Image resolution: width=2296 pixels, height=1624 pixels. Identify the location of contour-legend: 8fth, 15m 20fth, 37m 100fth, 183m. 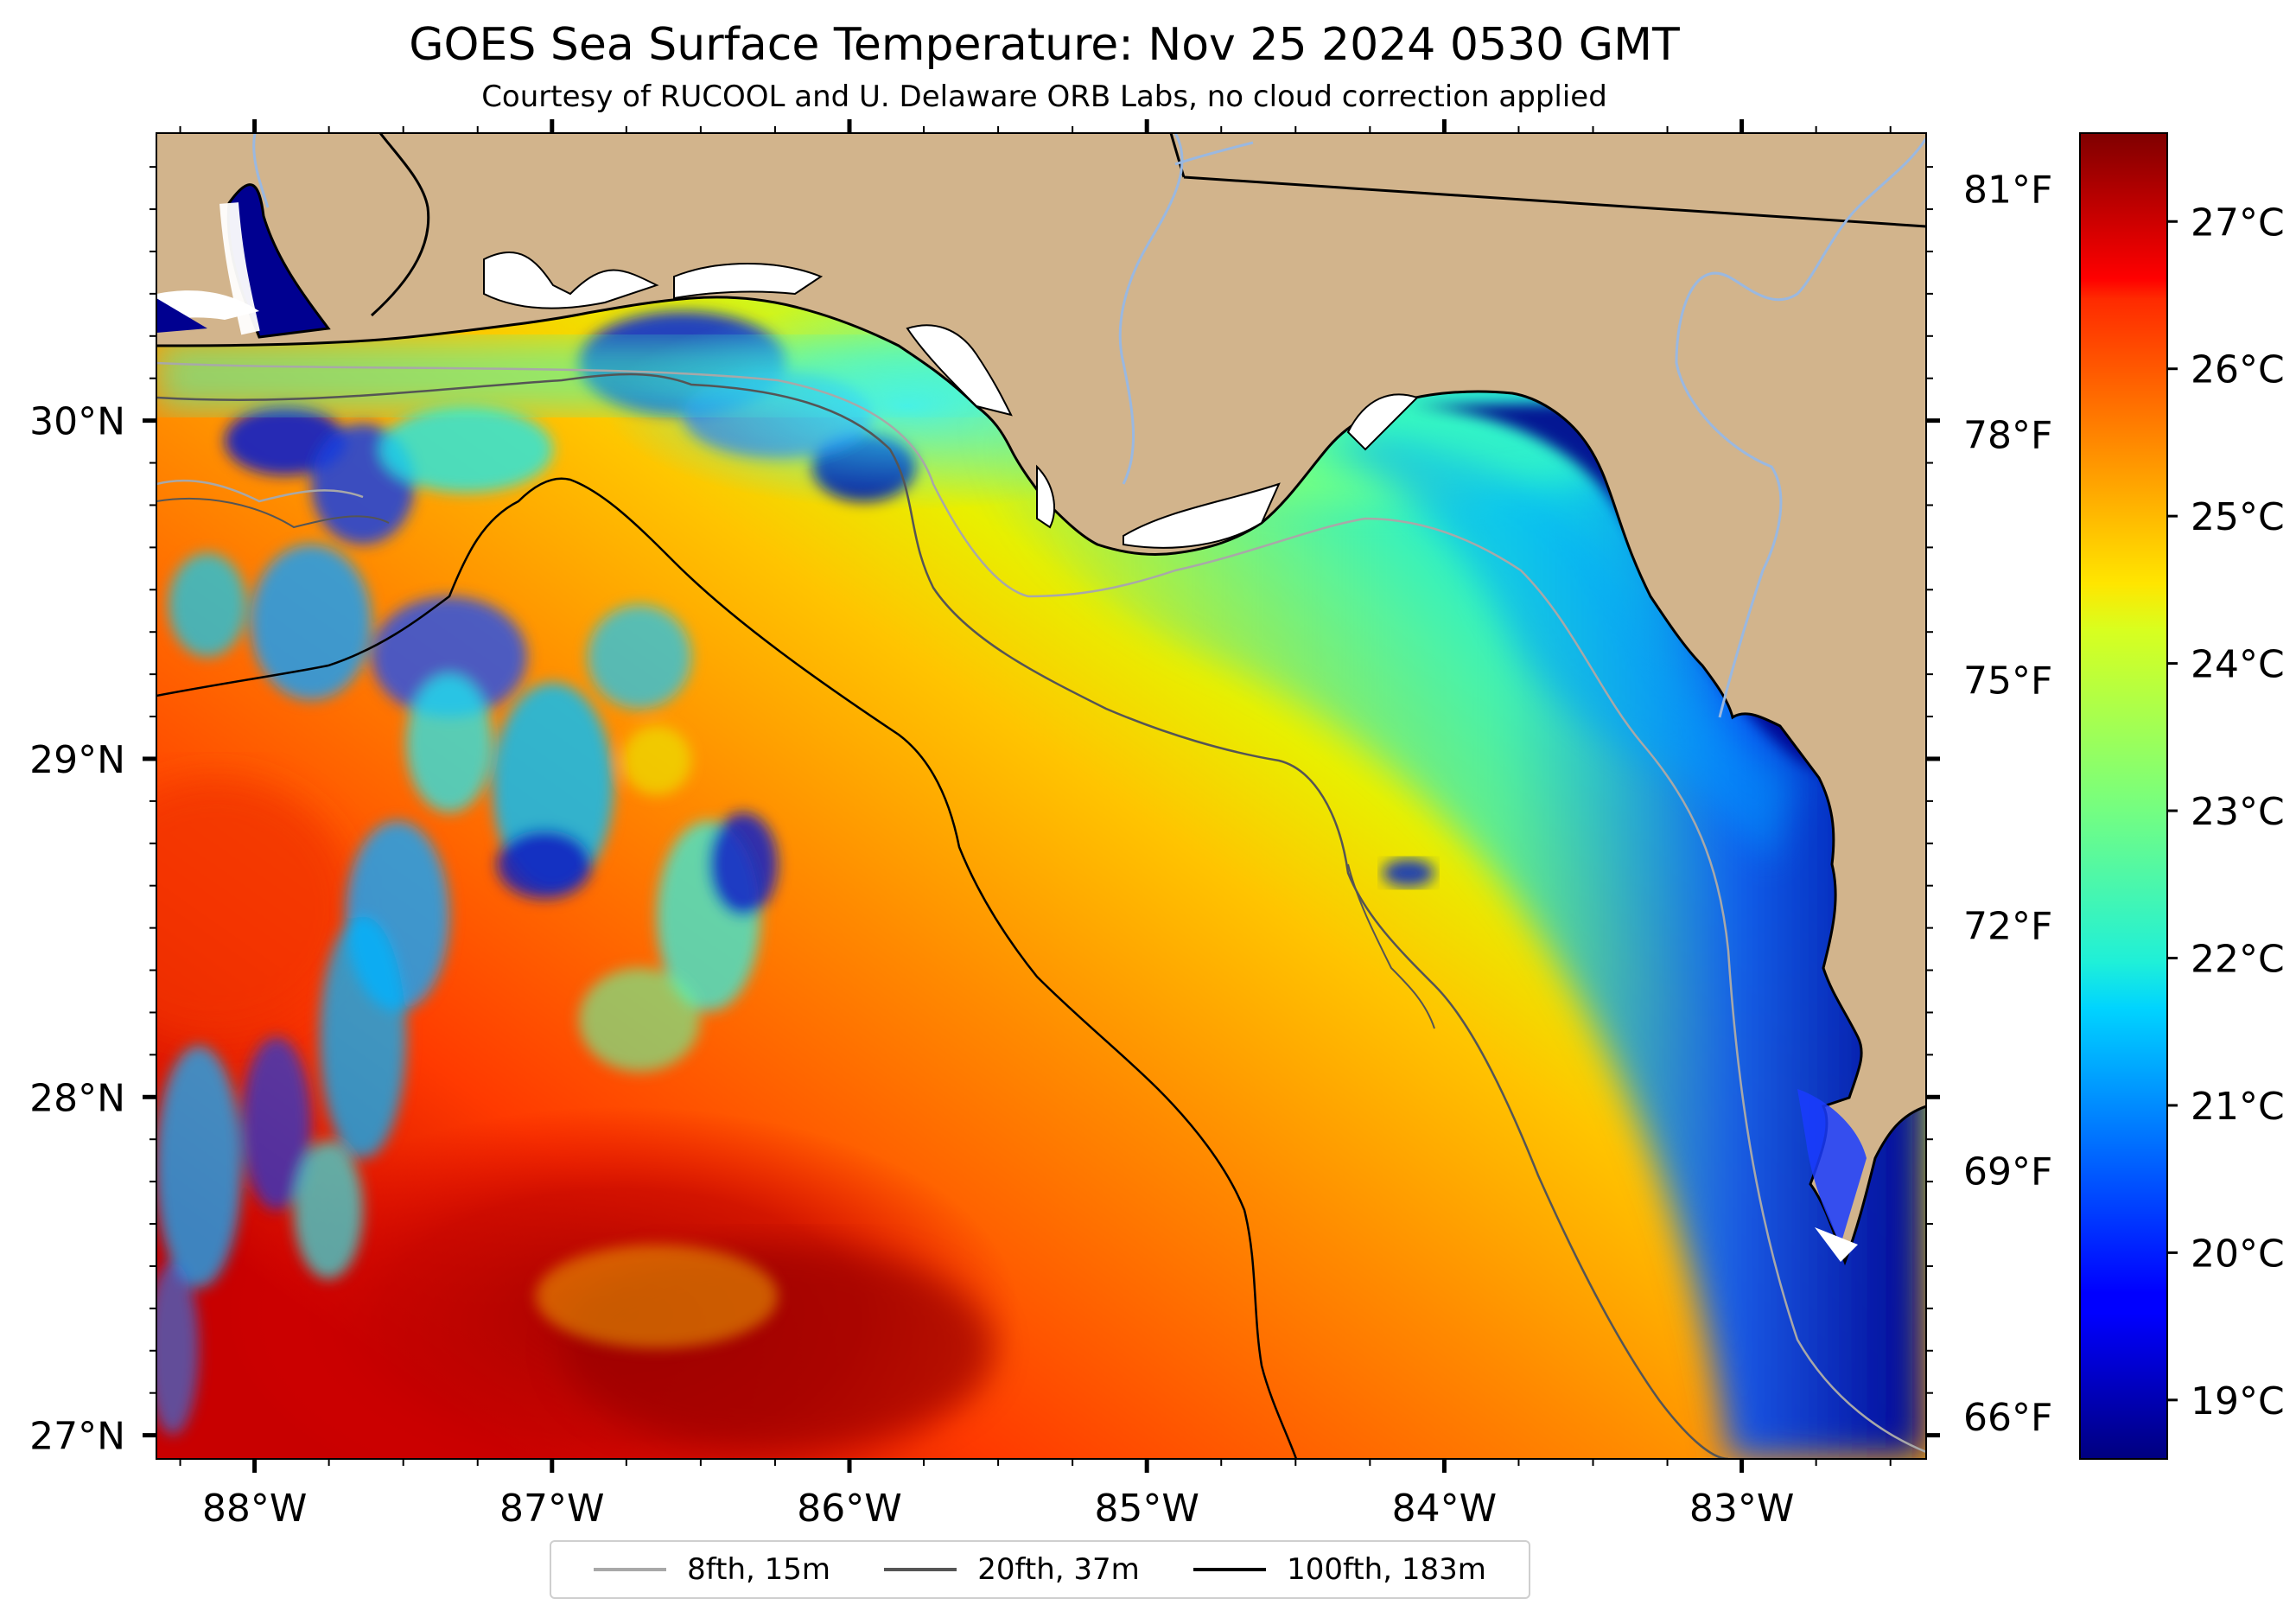
(1040, 1569).